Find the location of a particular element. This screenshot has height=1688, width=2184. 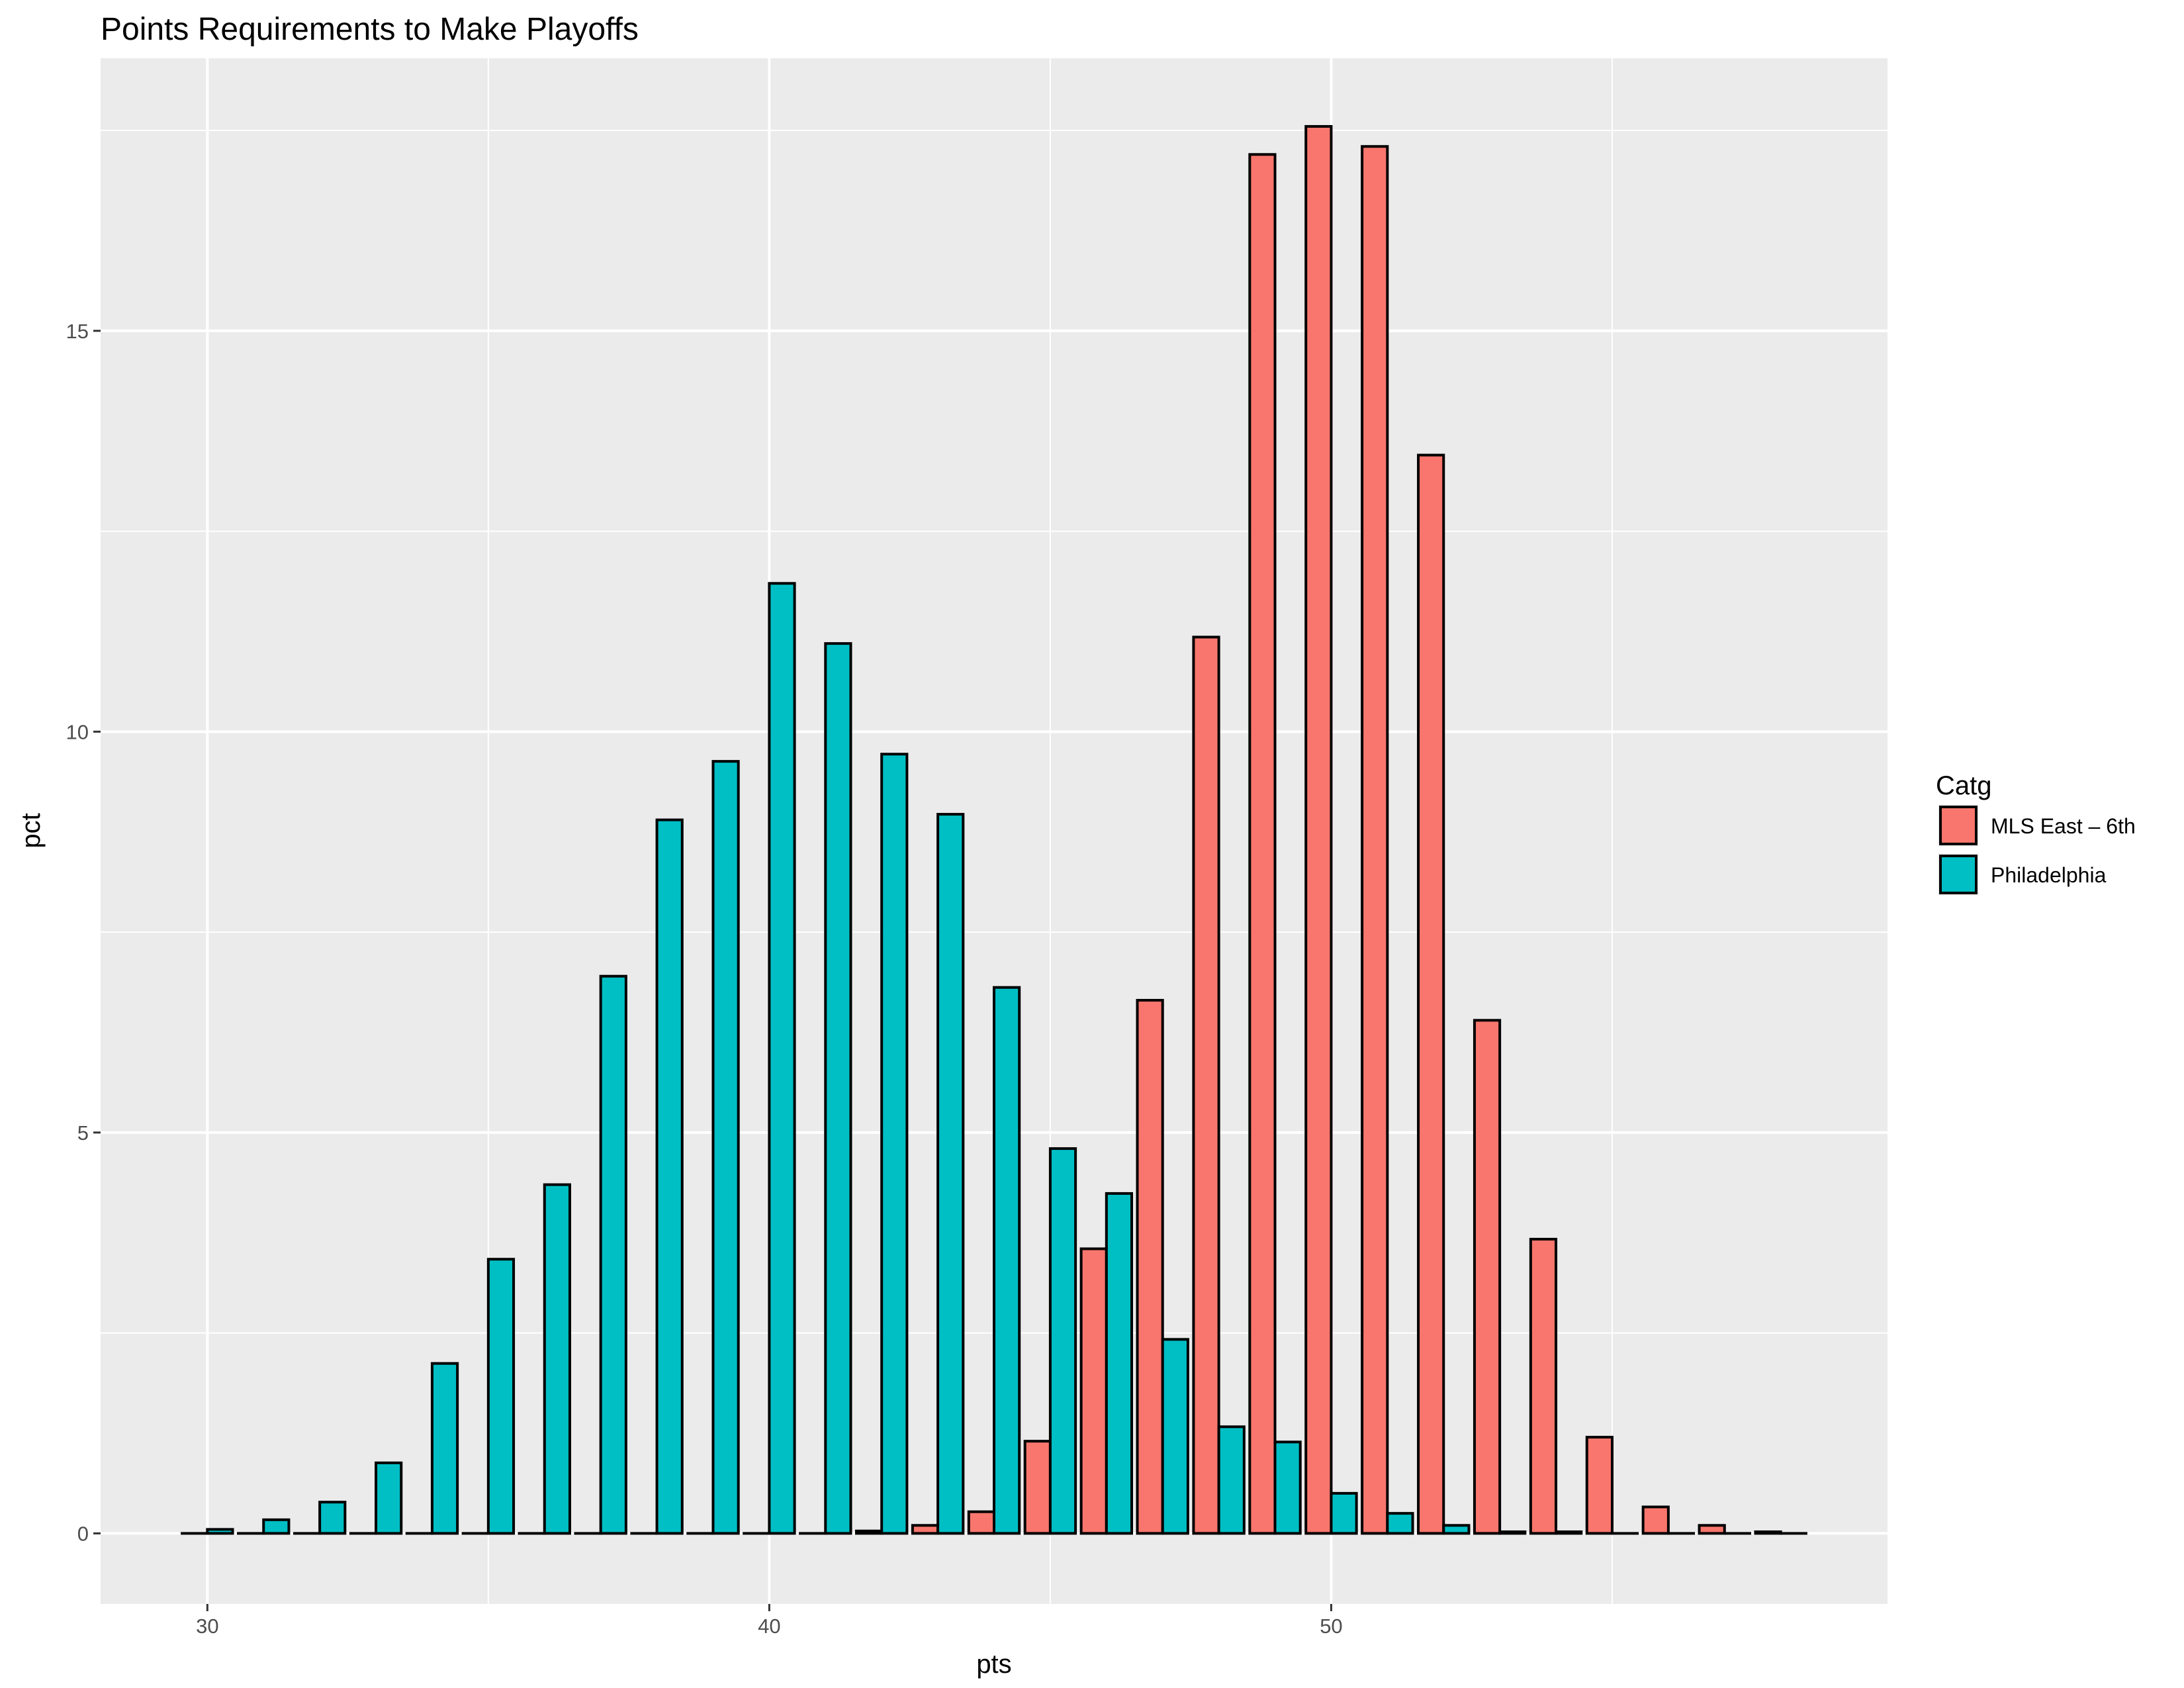

y-tick-label: 10 is located at coordinates (77, 731).